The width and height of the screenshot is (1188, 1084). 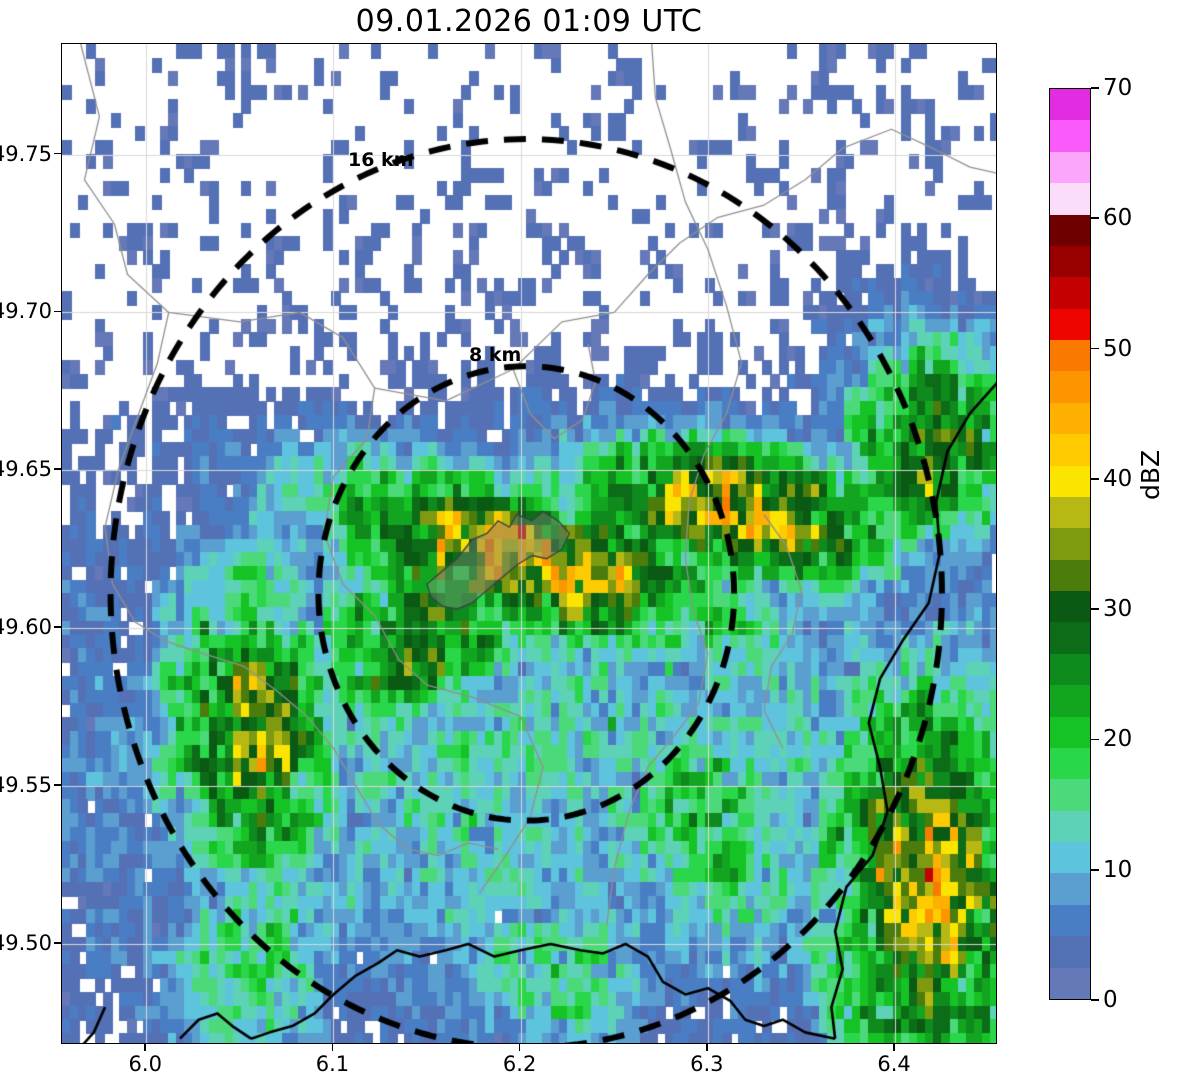 What do you see at coordinates (381, 160) in the screenshot?
I see `range-ring-label-16km: 16 km` at bounding box center [381, 160].